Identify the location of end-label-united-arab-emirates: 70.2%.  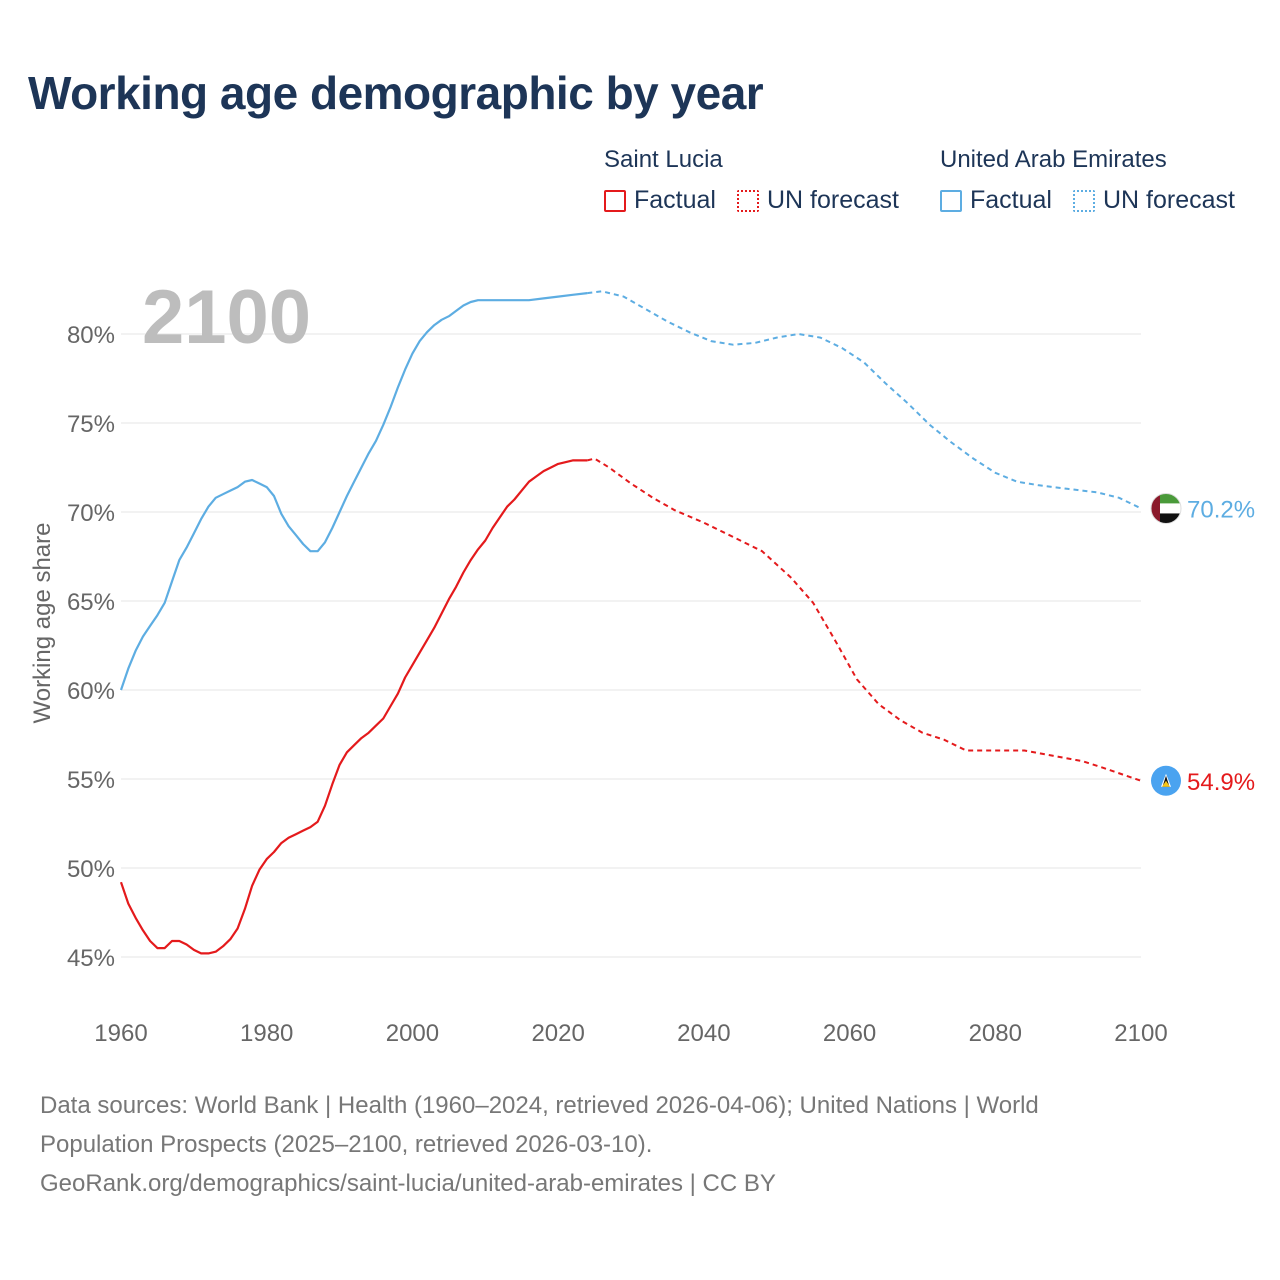
(1221, 509).